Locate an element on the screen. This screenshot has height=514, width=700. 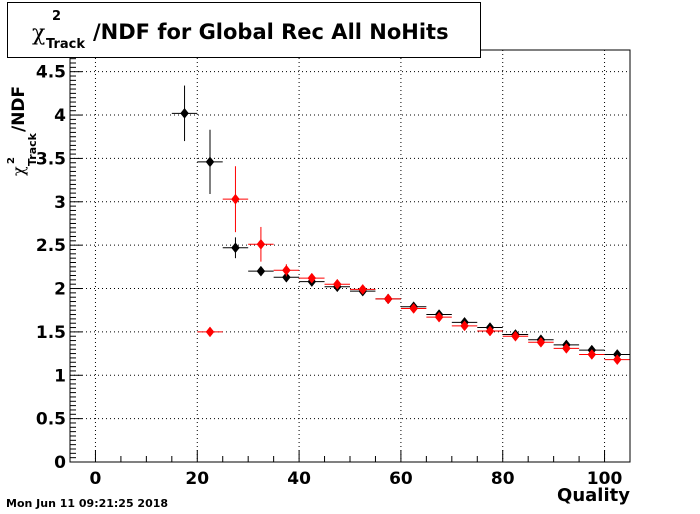
y-axis-title-superscript: 2 is located at coordinates (11, 160).